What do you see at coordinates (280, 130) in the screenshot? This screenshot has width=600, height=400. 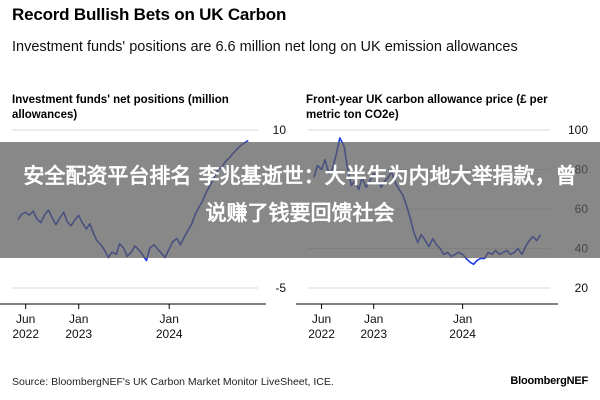 I see `positions-y-tick-label: 10` at bounding box center [280, 130].